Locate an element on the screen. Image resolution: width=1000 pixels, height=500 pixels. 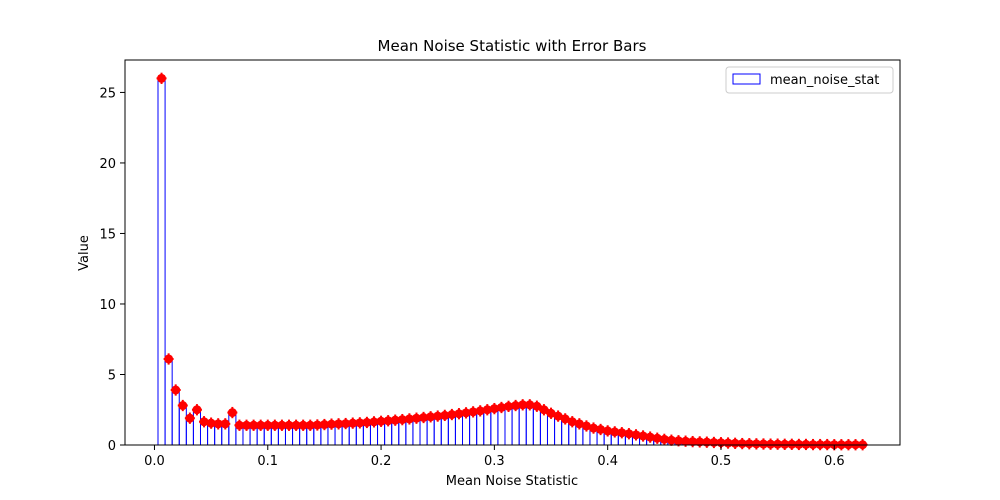
x-axis-label: Mean Noise Statistic is located at coordinates (512, 481).